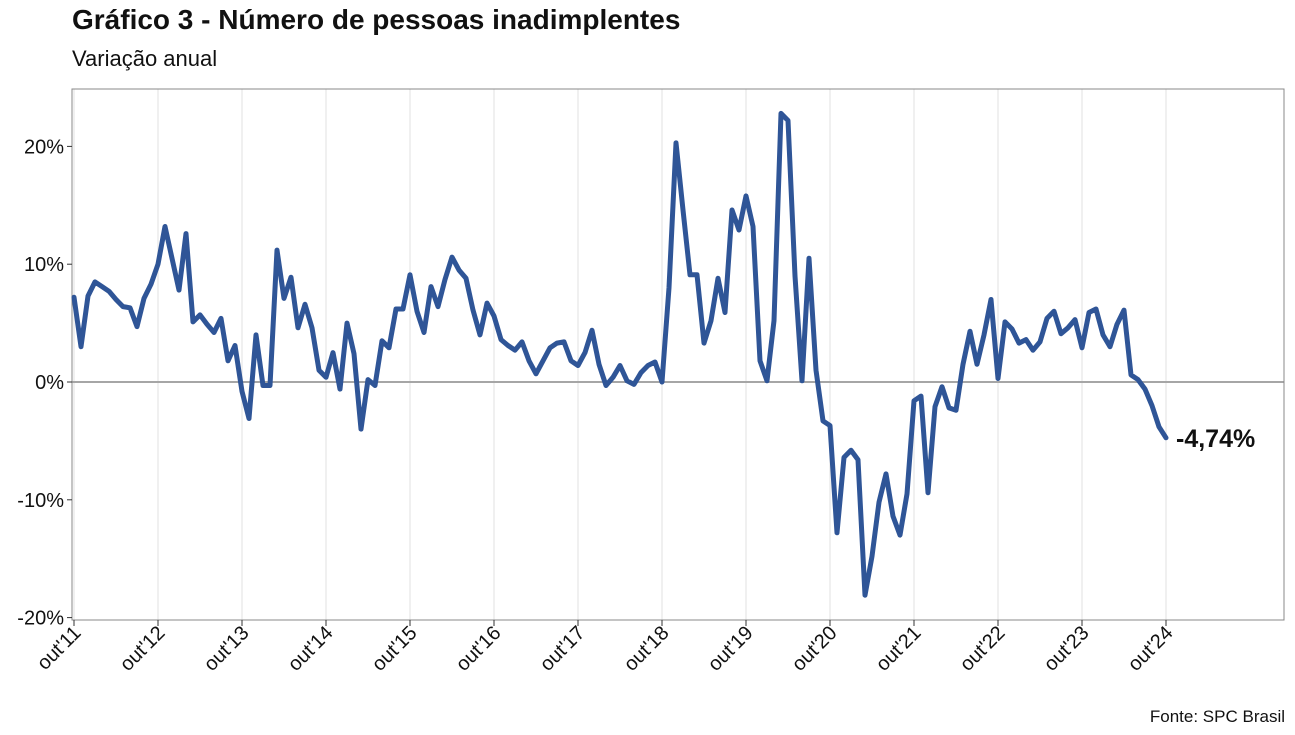 The width and height of the screenshot is (1295, 735). Describe the element at coordinates (40, 501) in the screenshot. I see `y-tick-label: -10%` at that location.